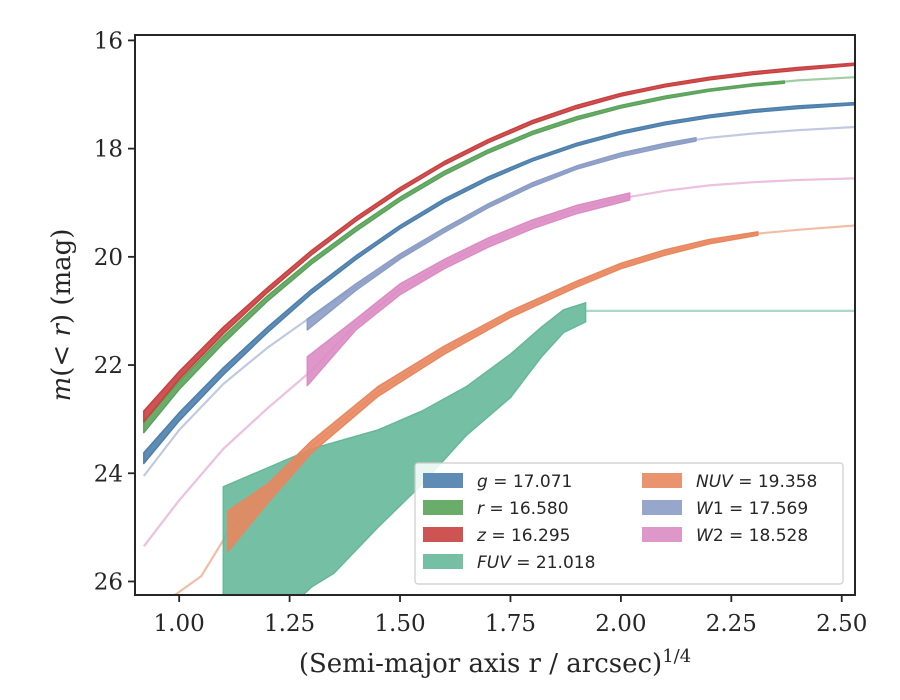 Image resolution: width=900 pixels, height=700 pixels. I want to click on legend-swatch-W2, so click(662, 534).